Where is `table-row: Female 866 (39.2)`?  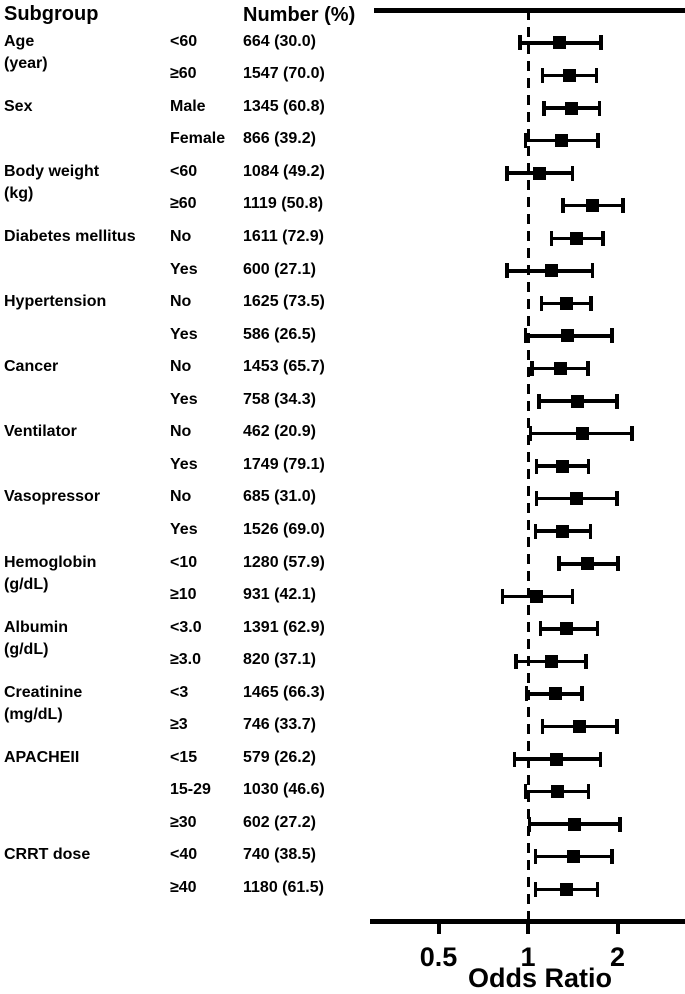
table-row: Female 866 (39.2) is located at coordinates (342, 140).